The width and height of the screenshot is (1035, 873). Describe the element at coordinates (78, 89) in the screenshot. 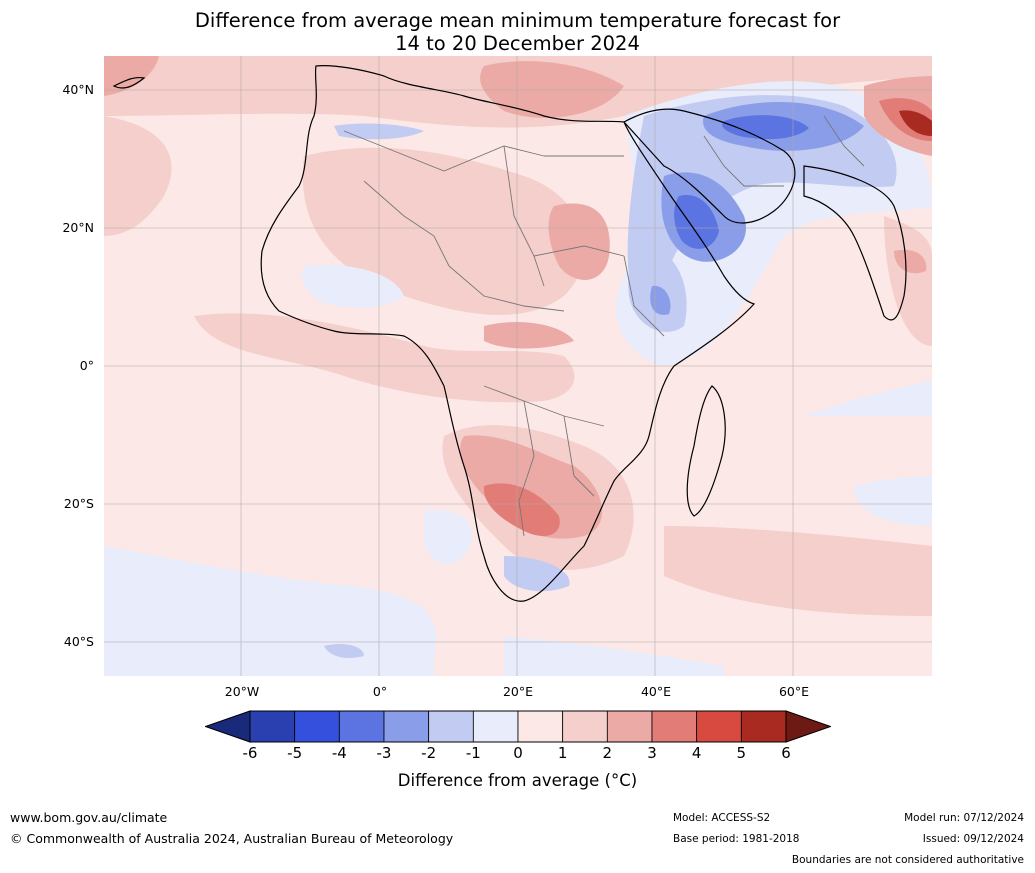

I see `lat-label-40n: 40°N` at that location.